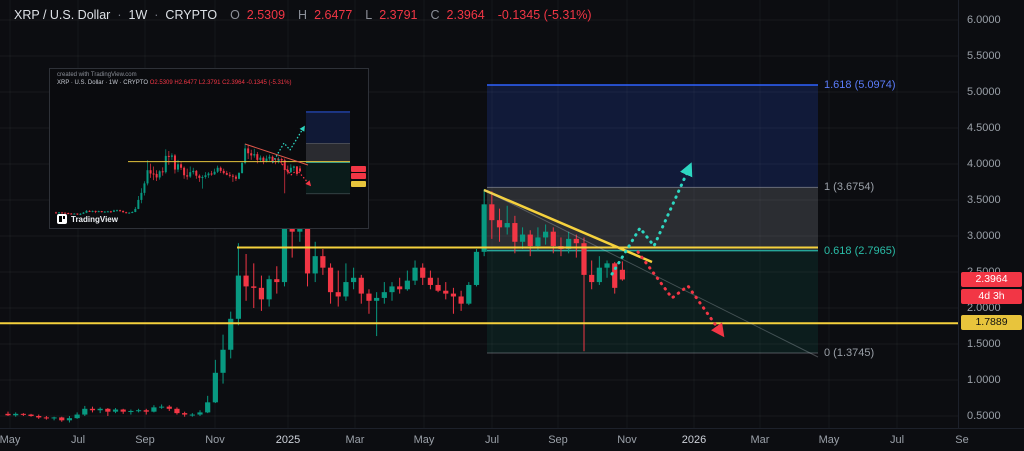 The image size is (1024, 451). What do you see at coordinates (984, 344) in the screenshot?
I see `price-axis-label: 1.5000` at bounding box center [984, 344].